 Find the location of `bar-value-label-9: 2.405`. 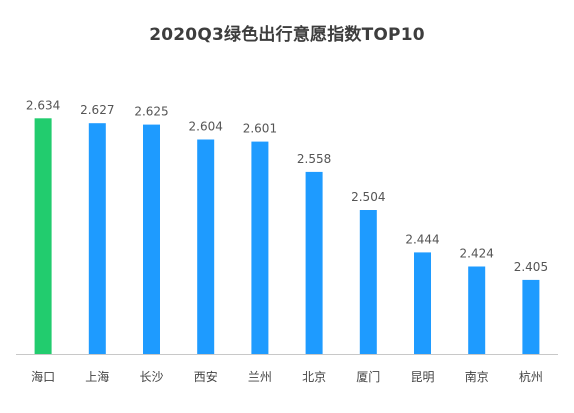

bar-value-label-9: 2.405 is located at coordinates (531, 267).